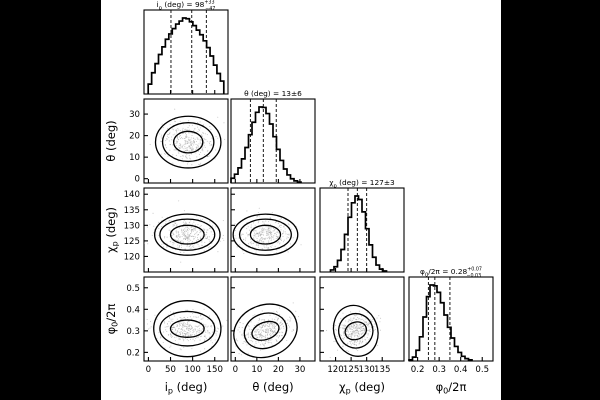 The image size is (600, 400). What do you see at coordinates (148, 370) in the screenshot?
I see `xtick-label-ip-0: 0` at bounding box center [148, 370].